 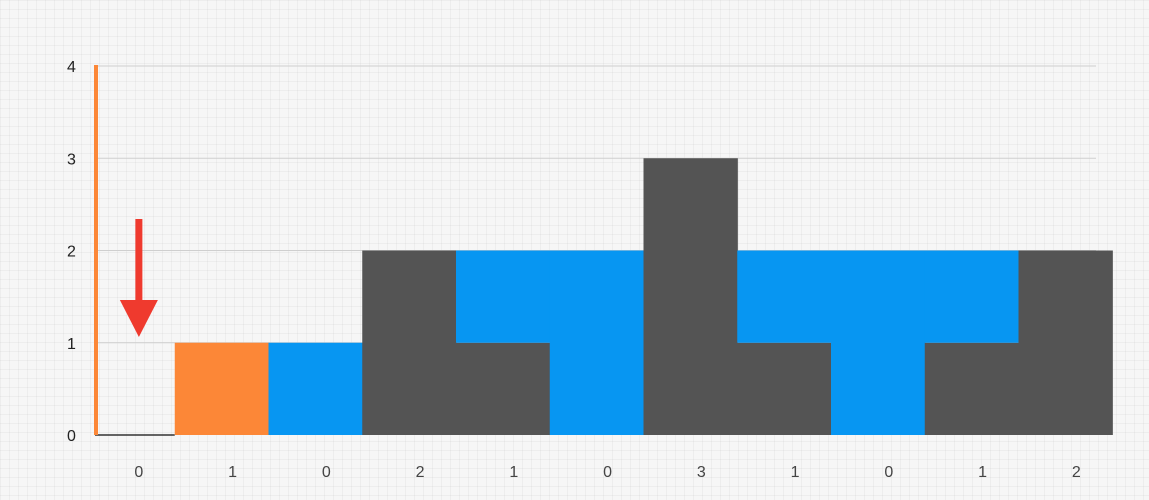 I want to click on y-tick-label-2: 2, so click(x=71, y=252).